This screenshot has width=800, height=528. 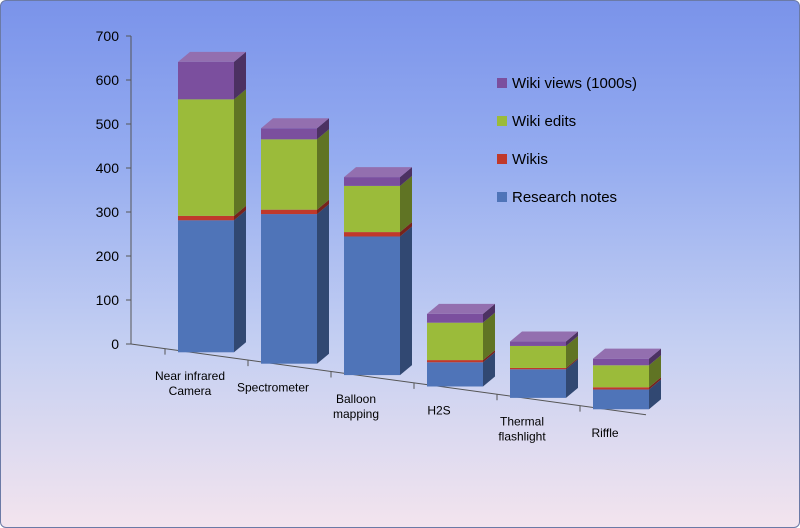 What do you see at coordinates (522, 159) in the screenshot?
I see `legend-item: Wikis` at bounding box center [522, 159].